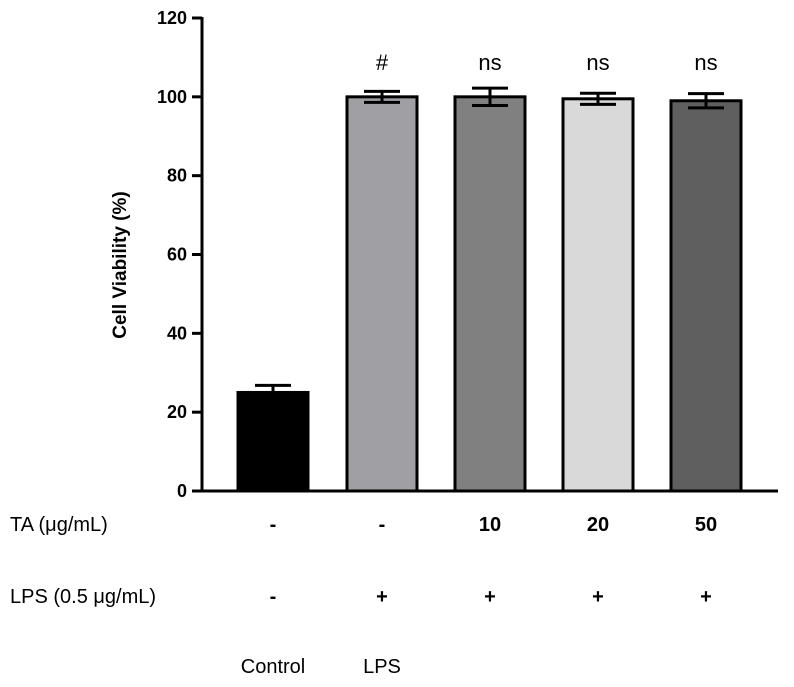 The image size is (794, 687). I want to click on y-tick-label: 120, so click(172, 18).